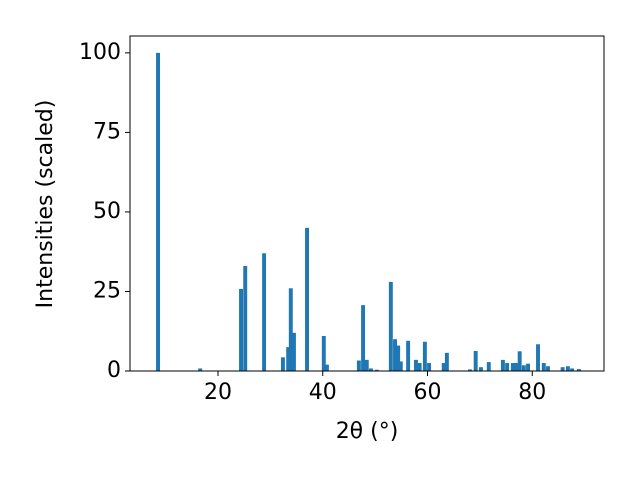  Describe the element at coordinates (218, 392) in the screenshot. I see `x-tick-label: 20` at that location.